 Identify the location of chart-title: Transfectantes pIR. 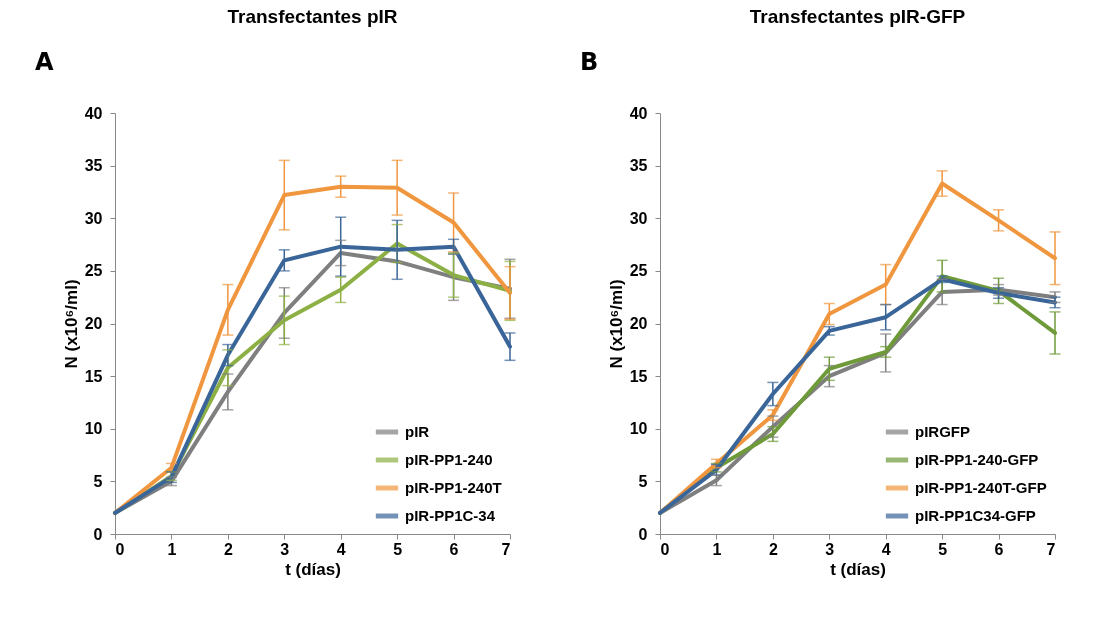
(312, 16).